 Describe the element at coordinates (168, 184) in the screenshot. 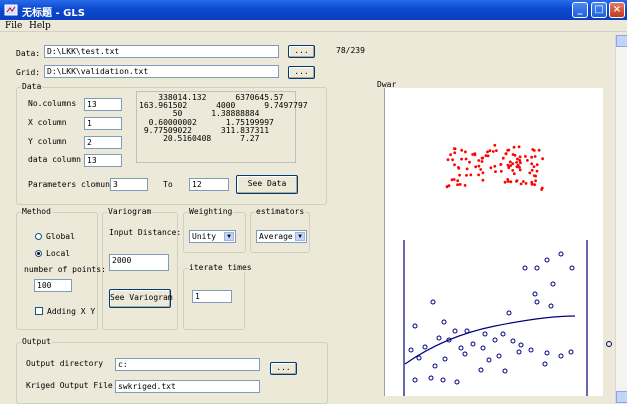

I see `to-label: To` at that location.